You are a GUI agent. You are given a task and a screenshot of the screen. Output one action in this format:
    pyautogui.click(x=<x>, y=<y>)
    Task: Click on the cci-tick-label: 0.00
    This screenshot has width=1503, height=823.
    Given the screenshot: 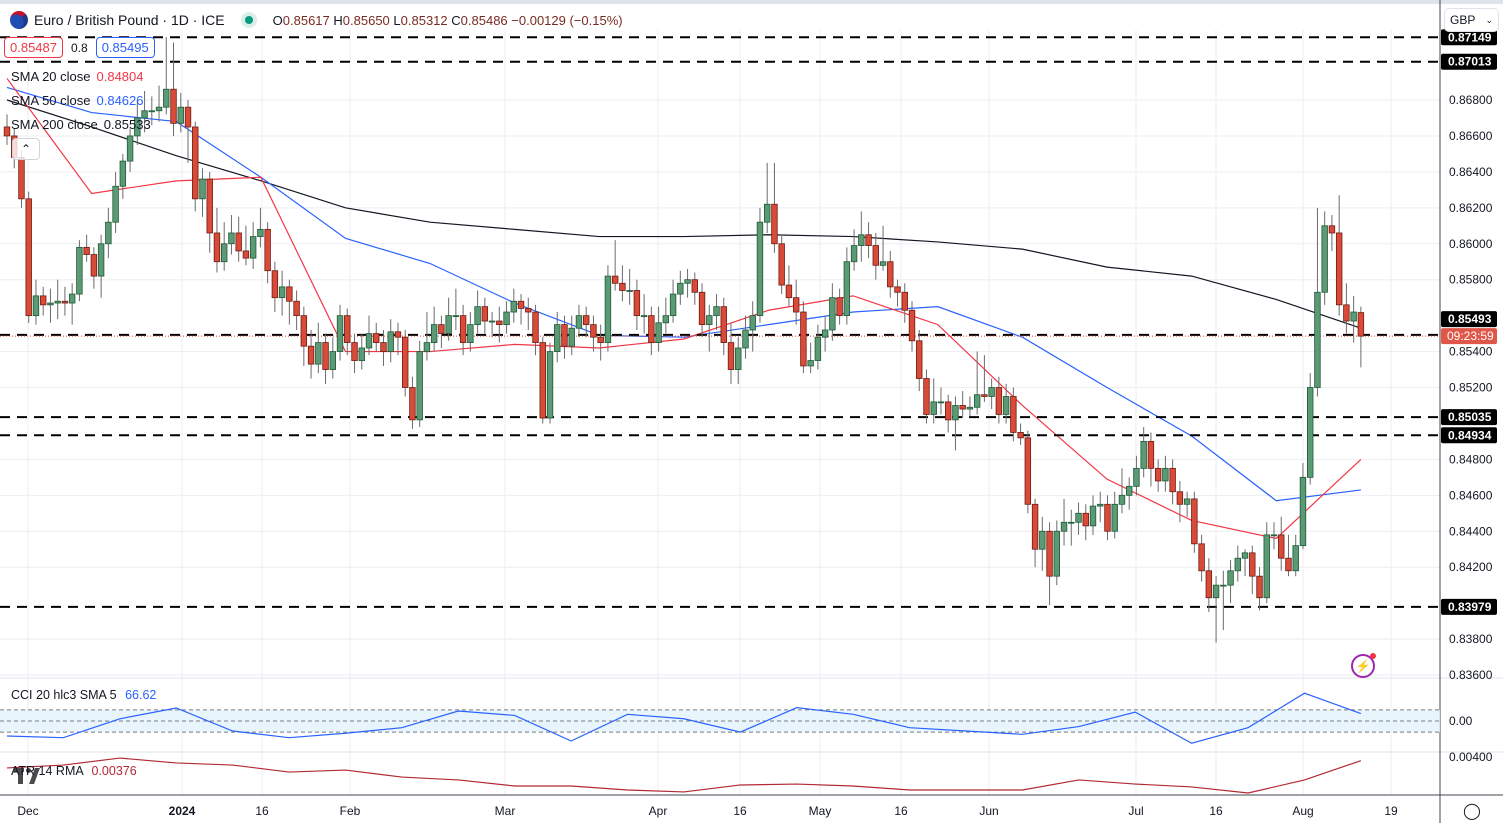 What is the action you would take?
    pyautogui.click(x=1461, y=721)
    